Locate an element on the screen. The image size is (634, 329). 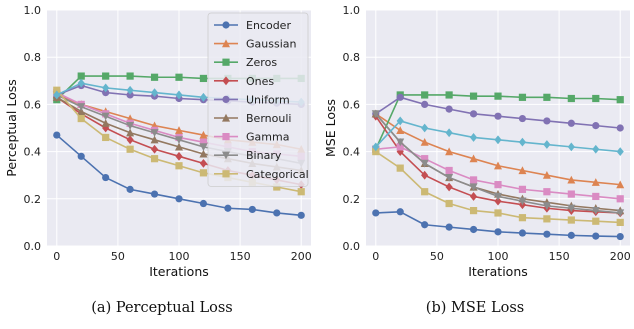
legend-label: Binary is located at coordinates (264, 155).